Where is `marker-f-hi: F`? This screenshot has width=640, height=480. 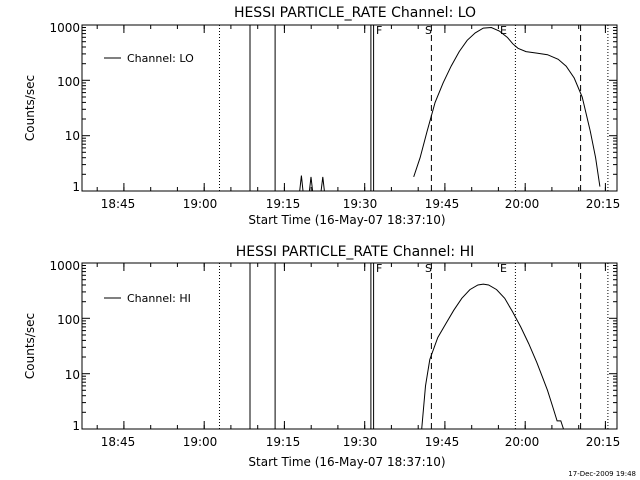 marker-f-hi: F is located at coordinates (379, 268).